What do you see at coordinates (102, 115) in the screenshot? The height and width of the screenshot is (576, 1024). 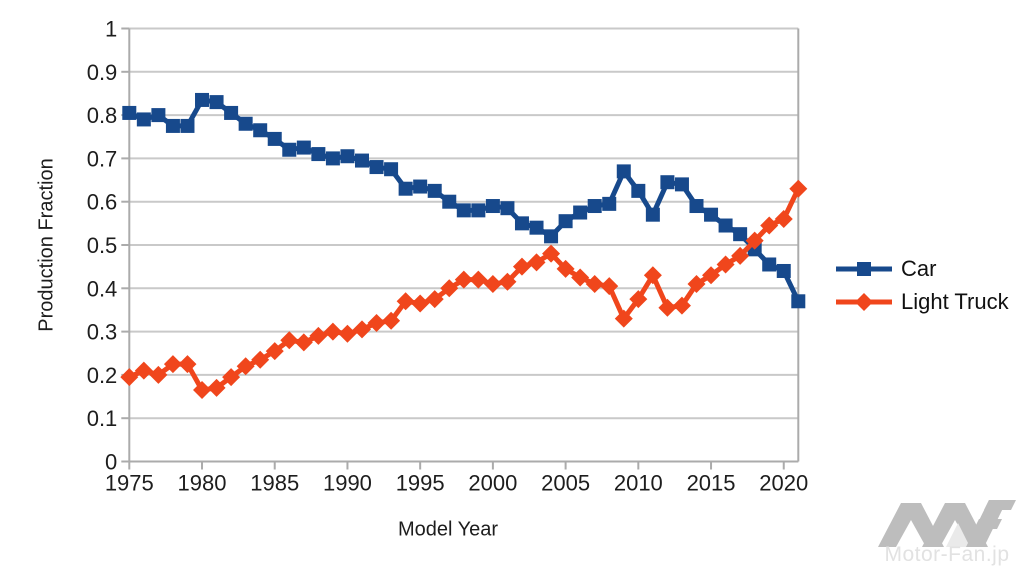 I see `y-tick-label: 0.8` at bounding box center [102, 115].